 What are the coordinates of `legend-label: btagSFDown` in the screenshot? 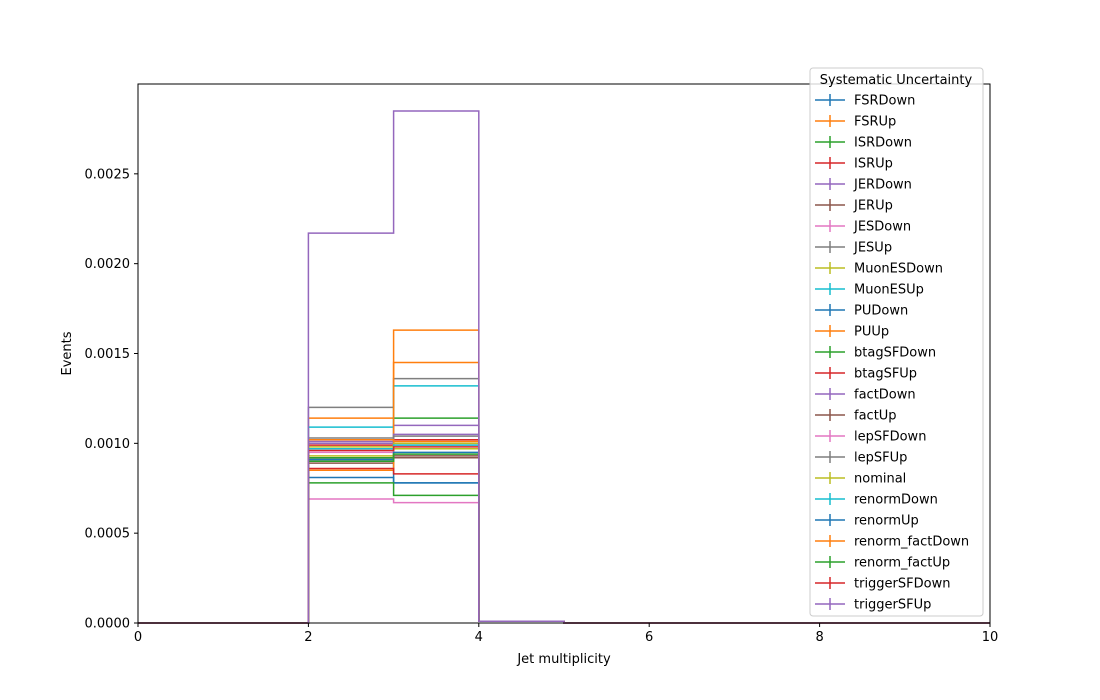 It's located at (895, 353).